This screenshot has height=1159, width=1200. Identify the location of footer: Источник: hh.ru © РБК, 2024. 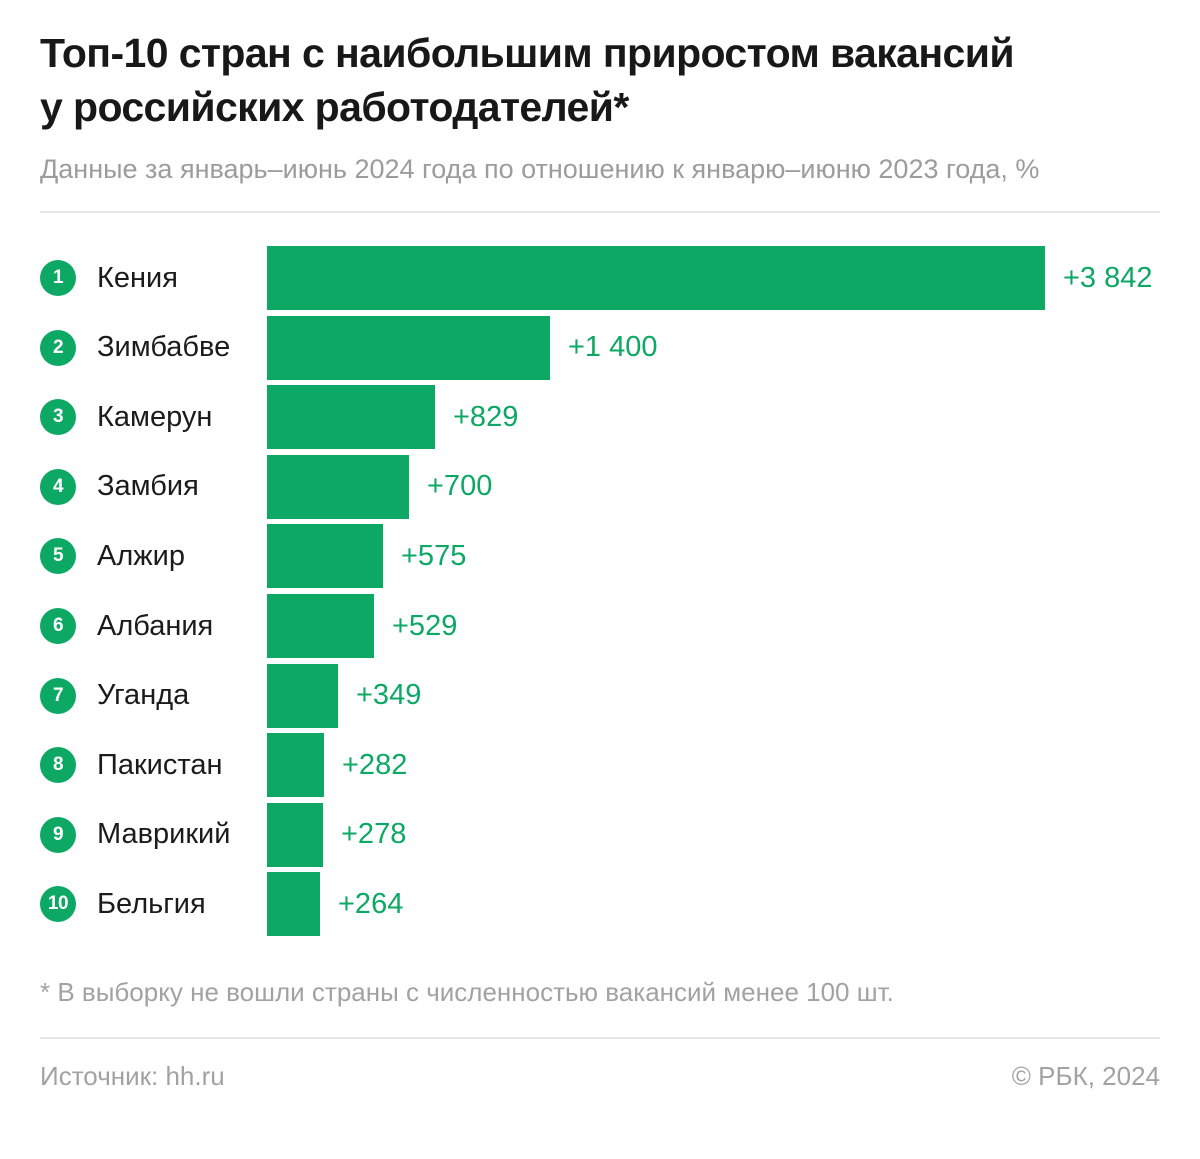
(600, 1076).